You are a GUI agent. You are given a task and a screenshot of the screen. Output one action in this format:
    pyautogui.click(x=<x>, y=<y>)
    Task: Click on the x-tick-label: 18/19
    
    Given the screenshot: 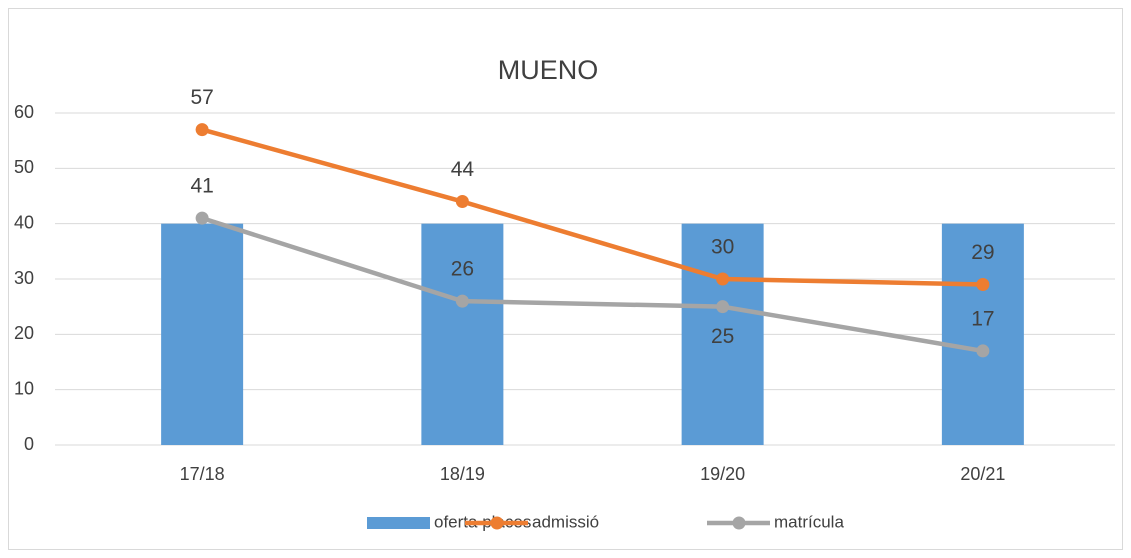 What is the action you would take?
    pyautogui.click(x=462, y=474)
    